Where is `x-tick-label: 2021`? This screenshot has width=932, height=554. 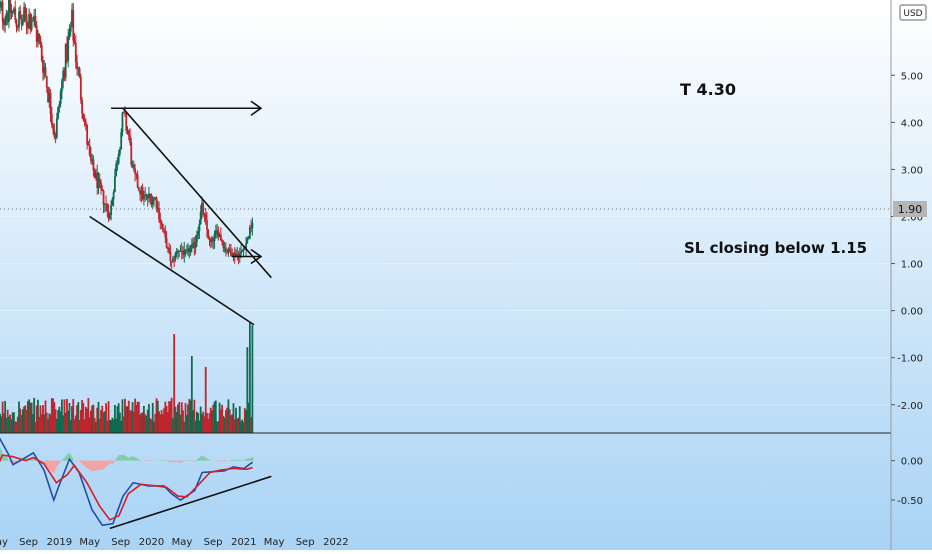
x-tick-label: 2021 is located at coordinates (243, 542).